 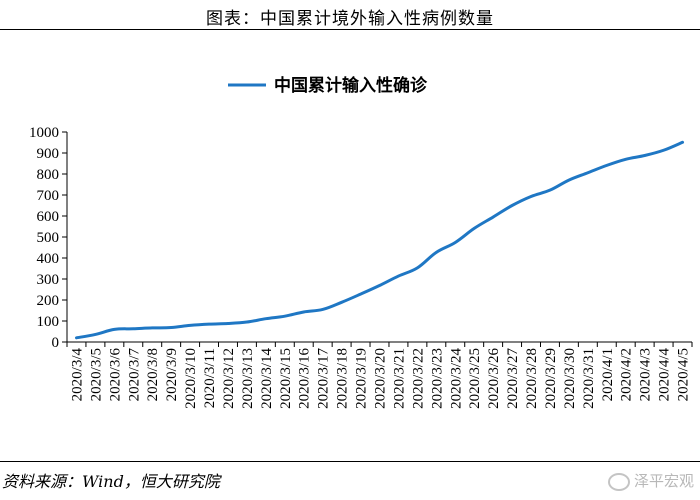 I want to click on x-tick-label: 2020/3/8, so click(x=153, y=374).